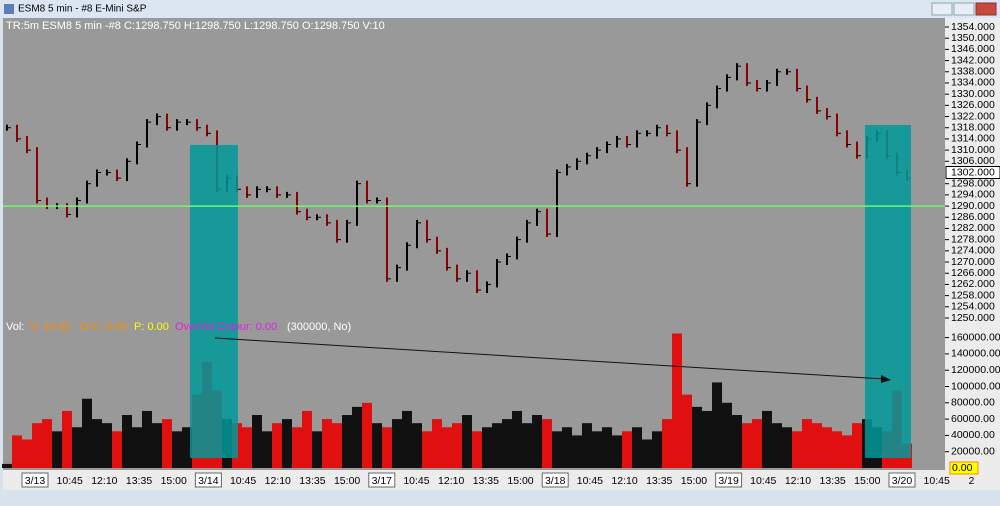  I want to click on current-price-box, so click(972, 172).